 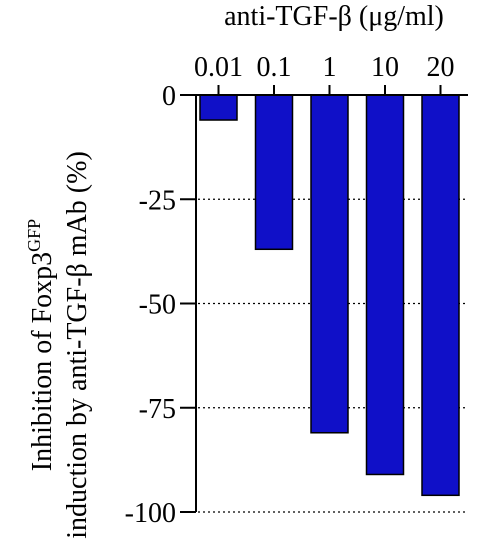 I want to click on bar-0.1, so click(x=274, y=172).